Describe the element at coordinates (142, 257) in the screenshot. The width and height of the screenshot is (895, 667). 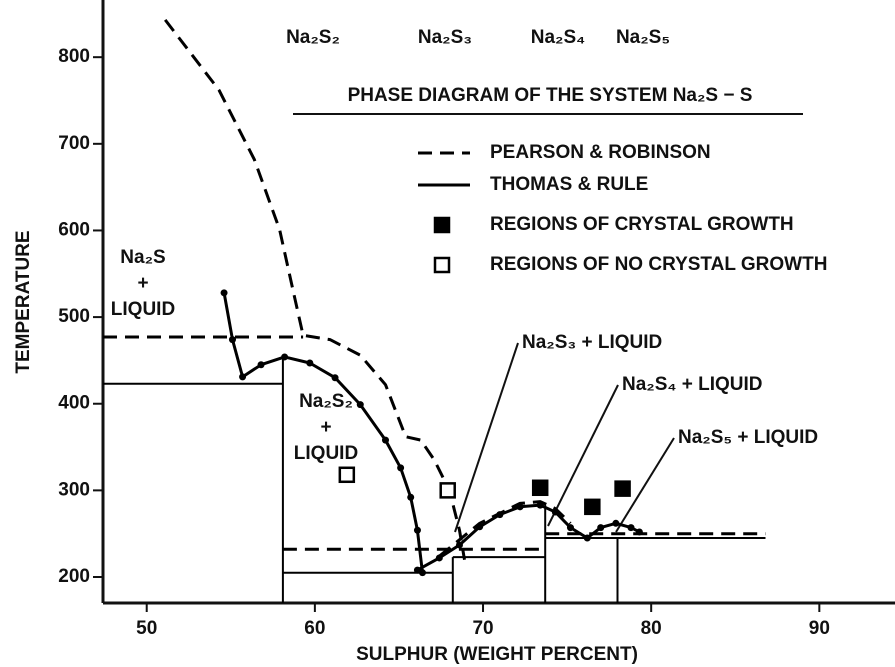
I see `region-label: Na₂S` at that location.